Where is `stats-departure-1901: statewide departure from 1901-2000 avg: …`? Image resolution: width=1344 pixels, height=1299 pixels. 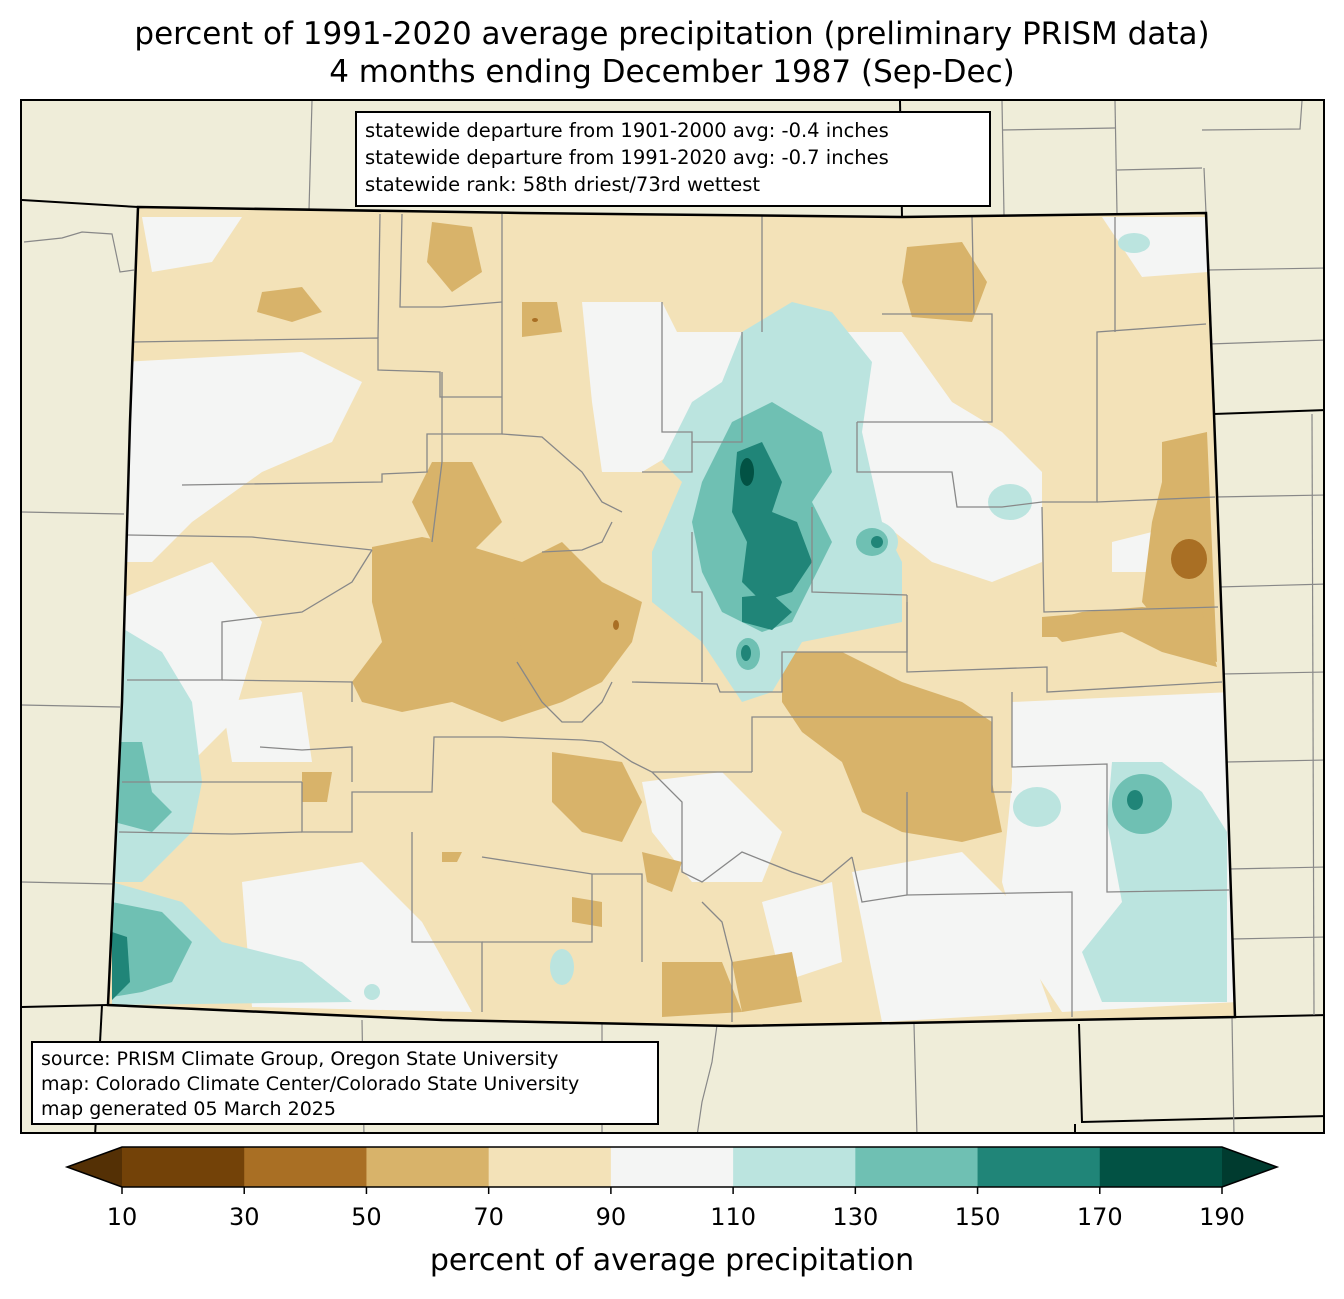 stats-departure-1901: statewide departure from 1901-2000 avg: … is located at coordinates (627, 130).